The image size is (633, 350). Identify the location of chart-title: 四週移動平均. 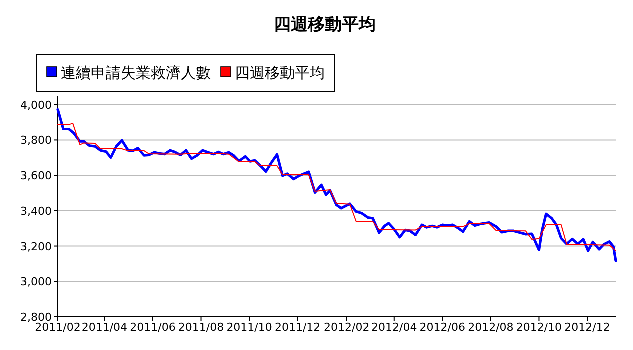
(325, 25).